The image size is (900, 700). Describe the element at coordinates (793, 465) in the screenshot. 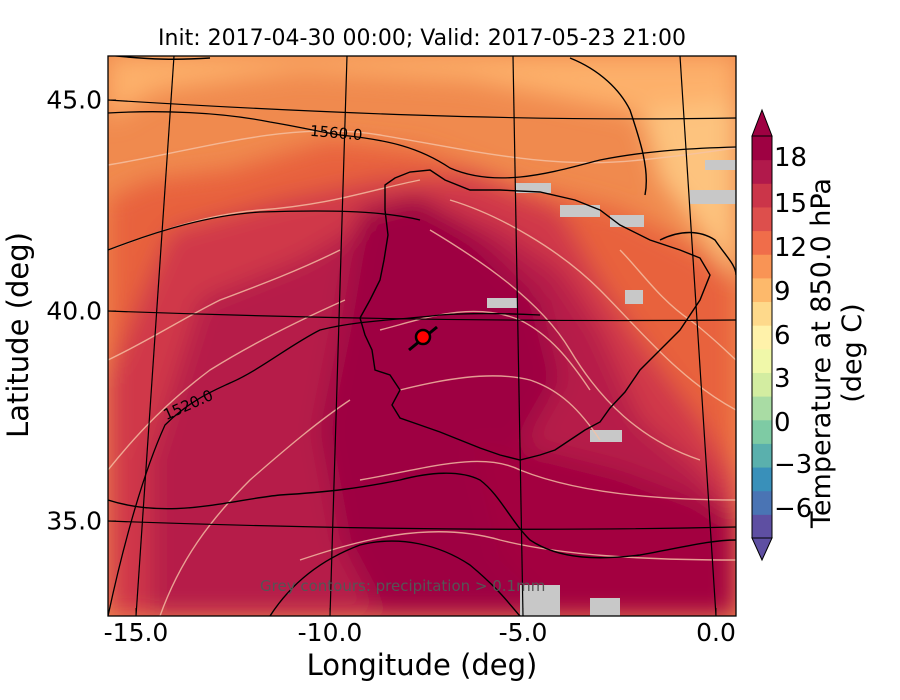

I see `colorbar-tick-label: −3` at that location.